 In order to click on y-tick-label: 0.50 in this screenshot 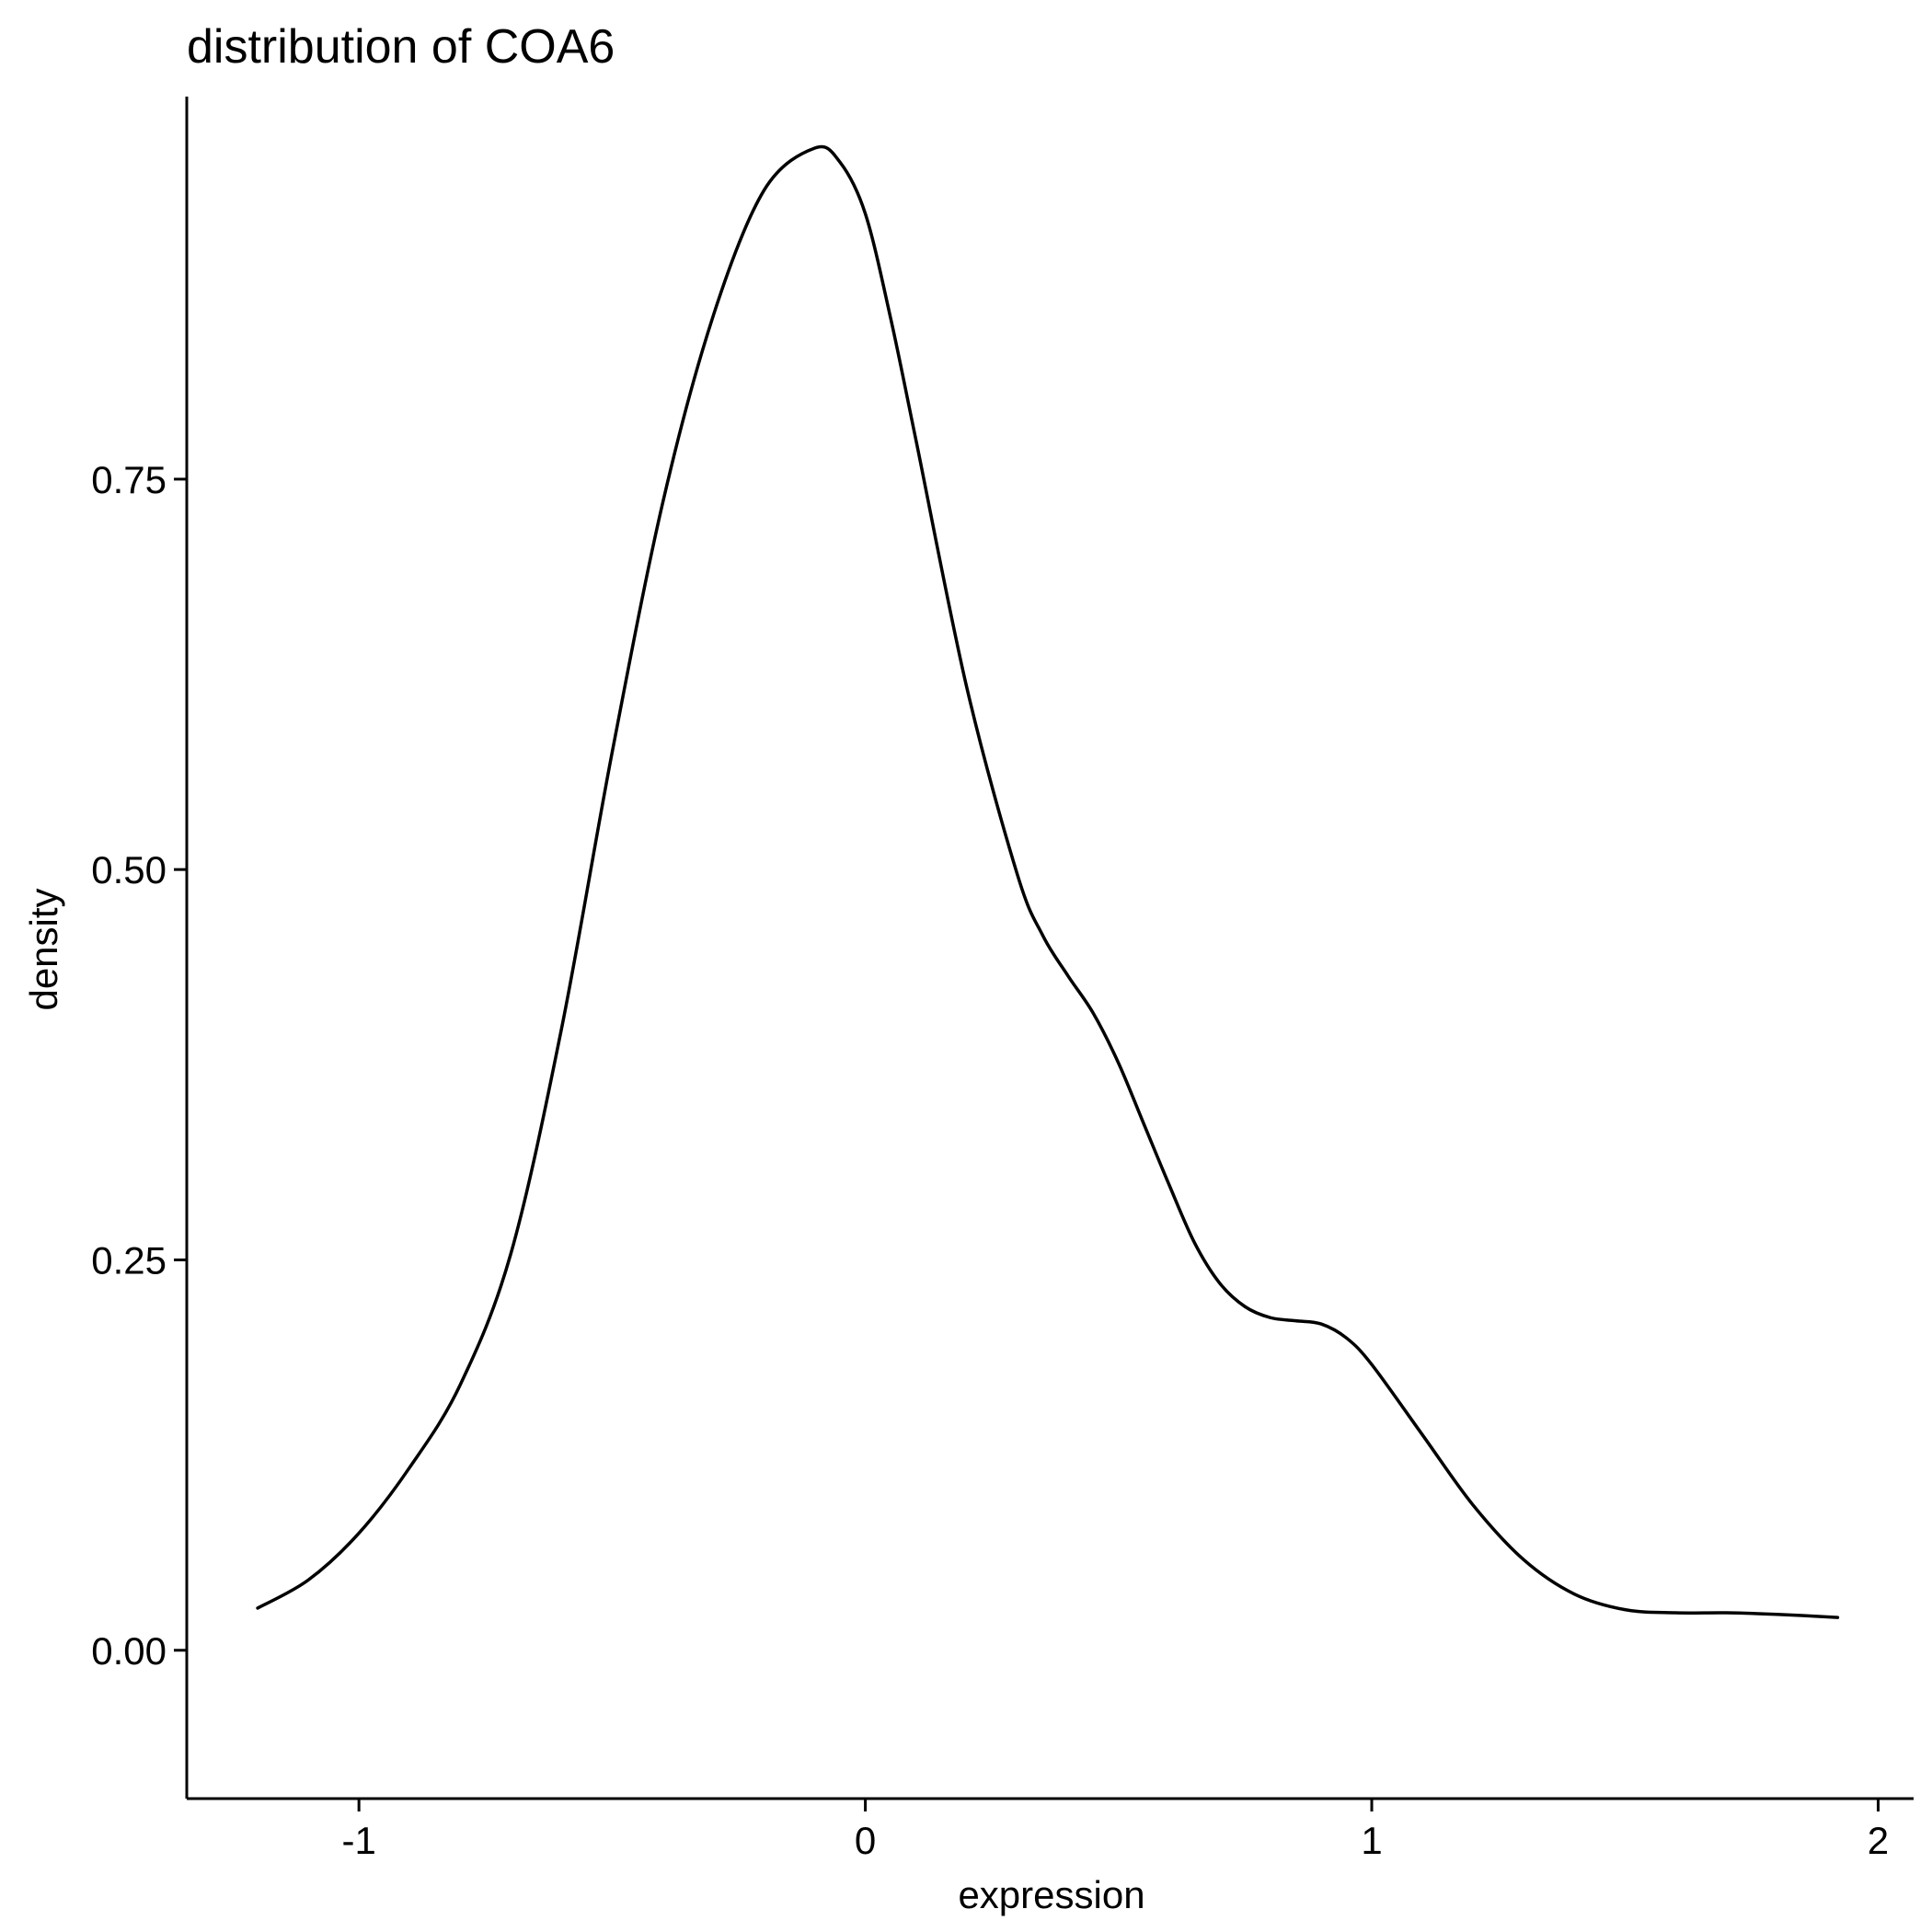, I will do `click(129, 869)`.